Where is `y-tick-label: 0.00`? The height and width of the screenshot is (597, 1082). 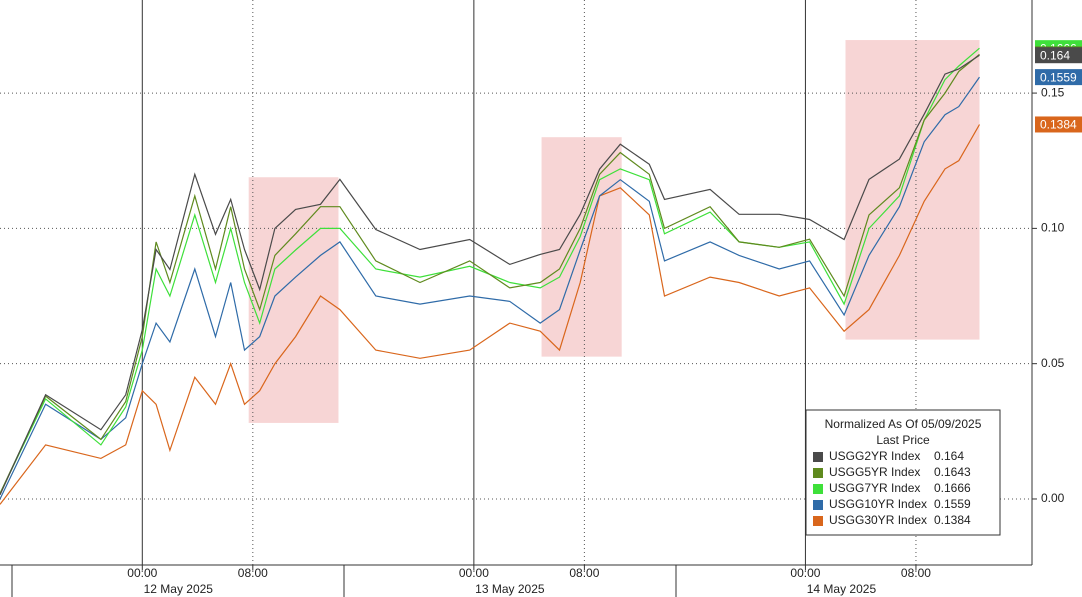 y-tick-label: 0.00 is located at coordinates (1053, 498).